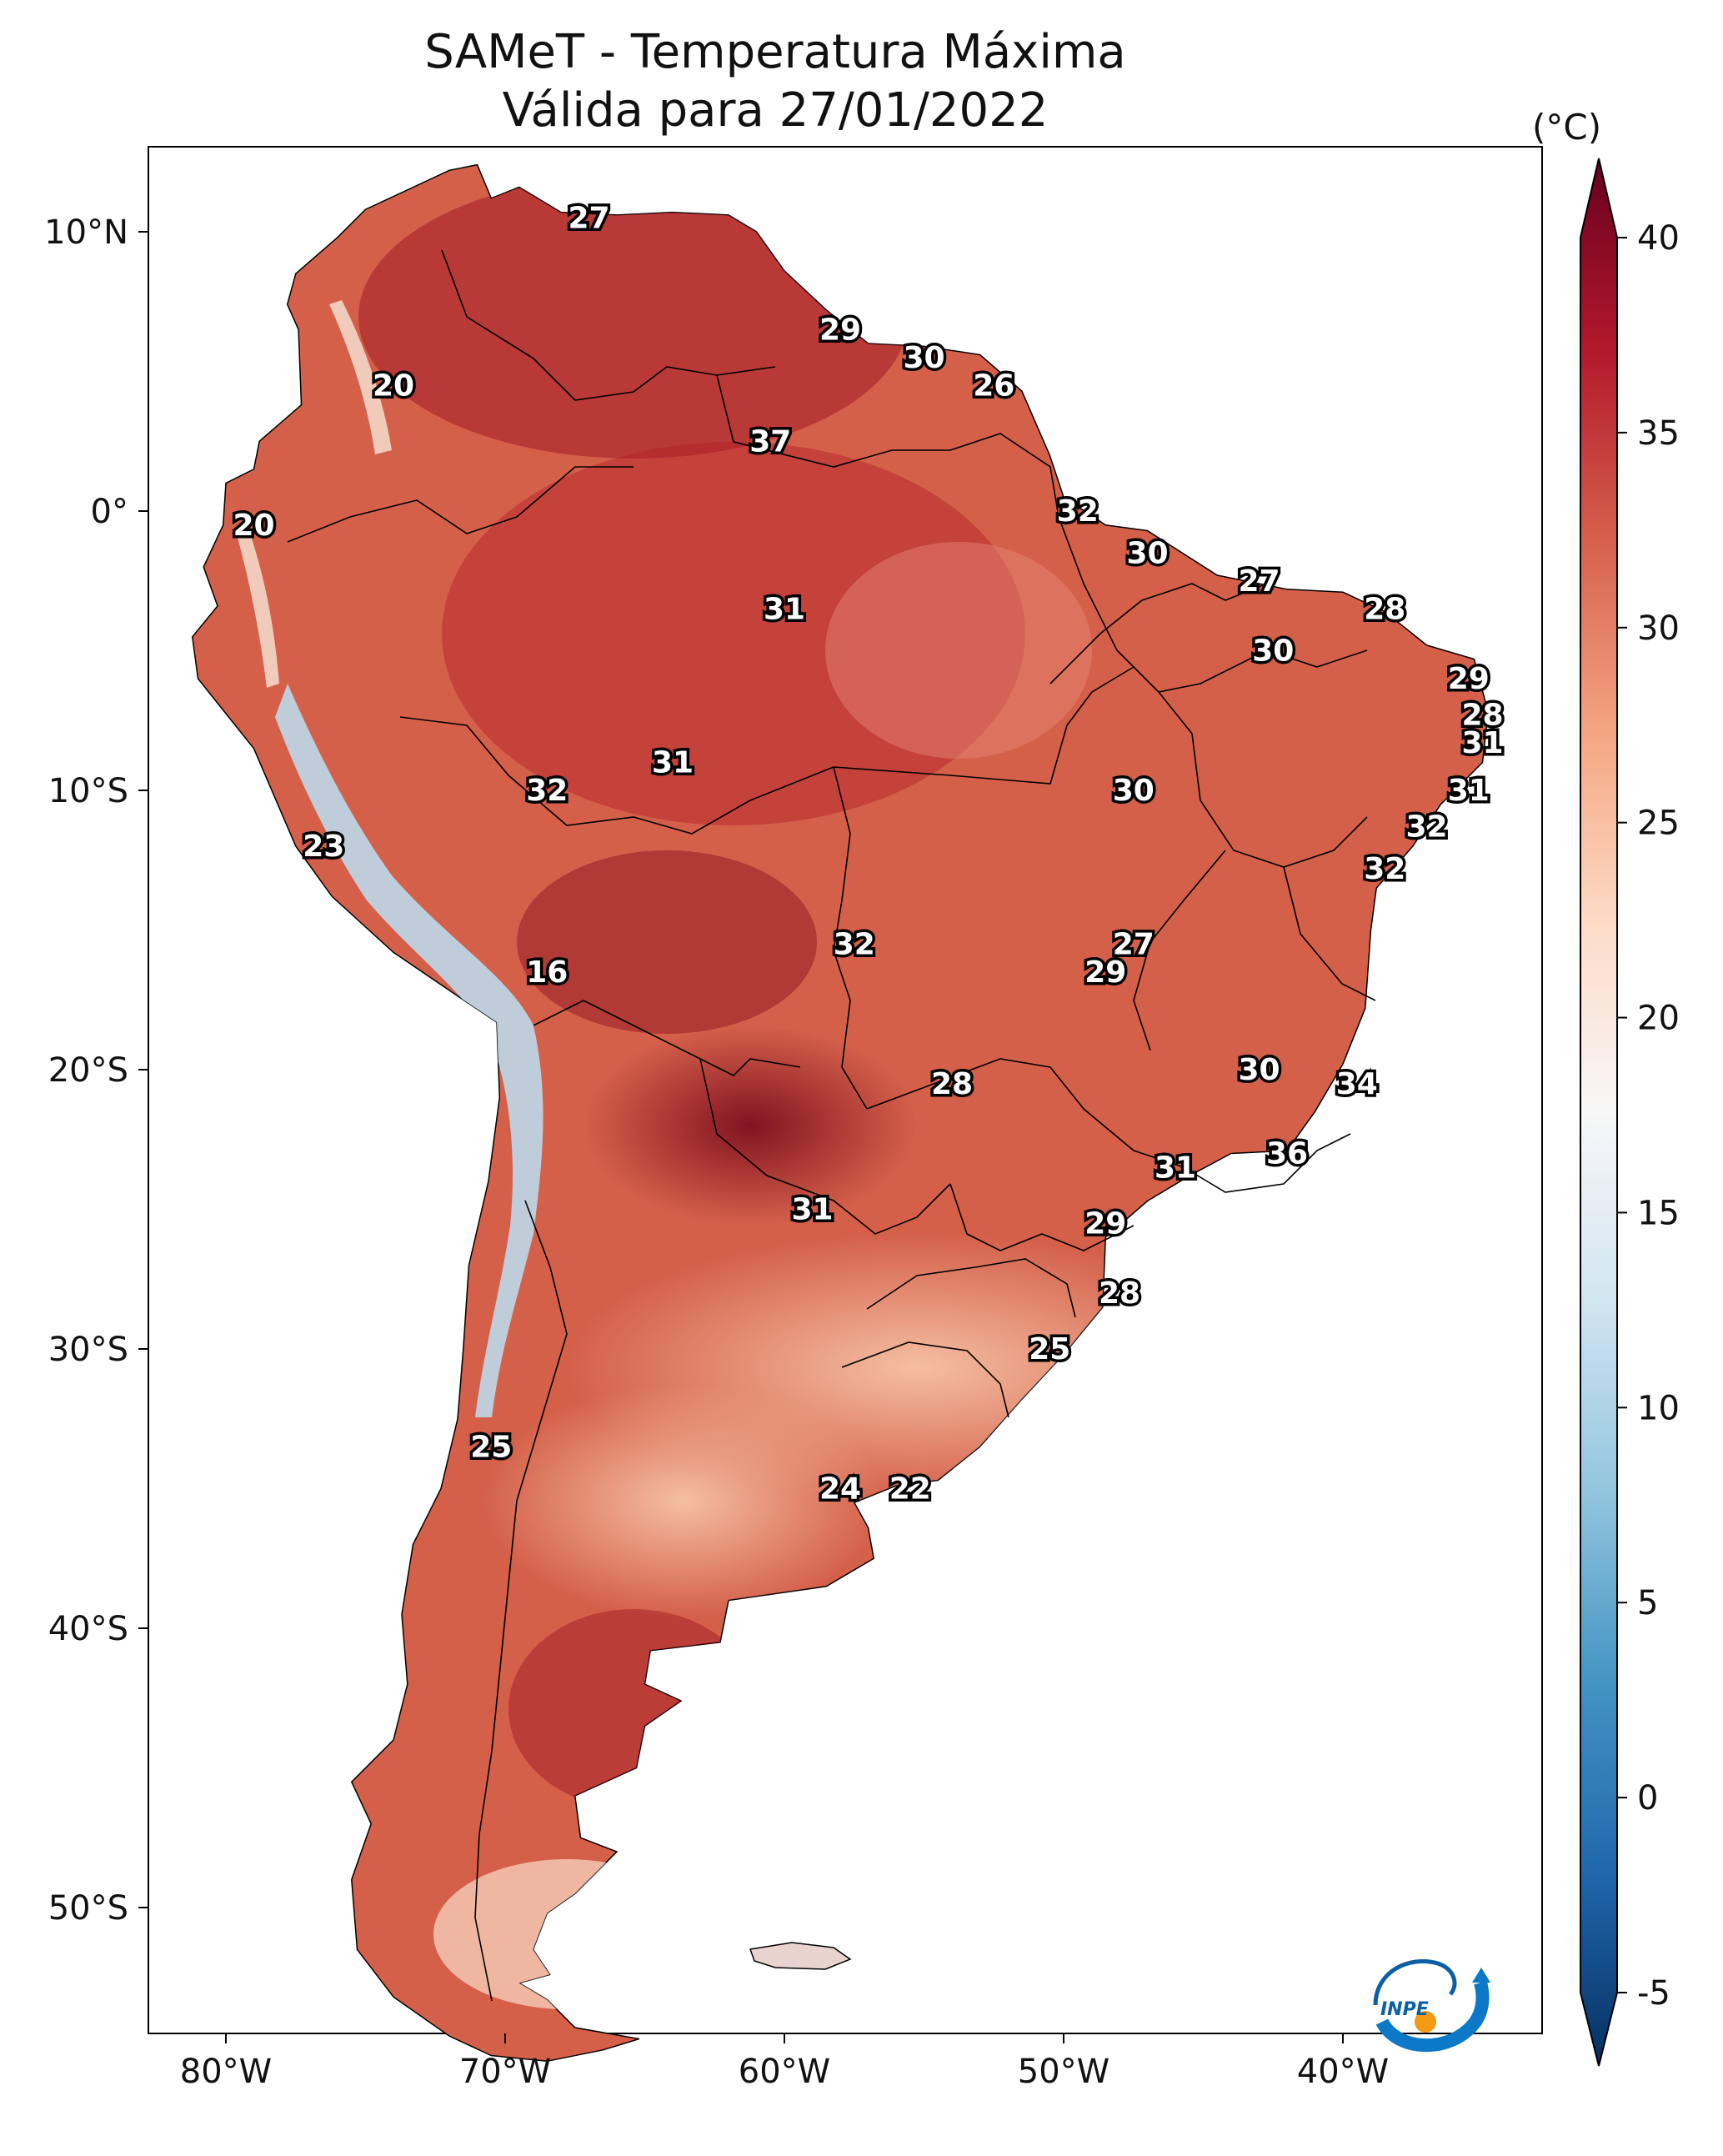  What do you see at coordinates (258, 611) in the screenshot?
I see `cold-zone-ecuador-andes` at bounding box center [258, 611].